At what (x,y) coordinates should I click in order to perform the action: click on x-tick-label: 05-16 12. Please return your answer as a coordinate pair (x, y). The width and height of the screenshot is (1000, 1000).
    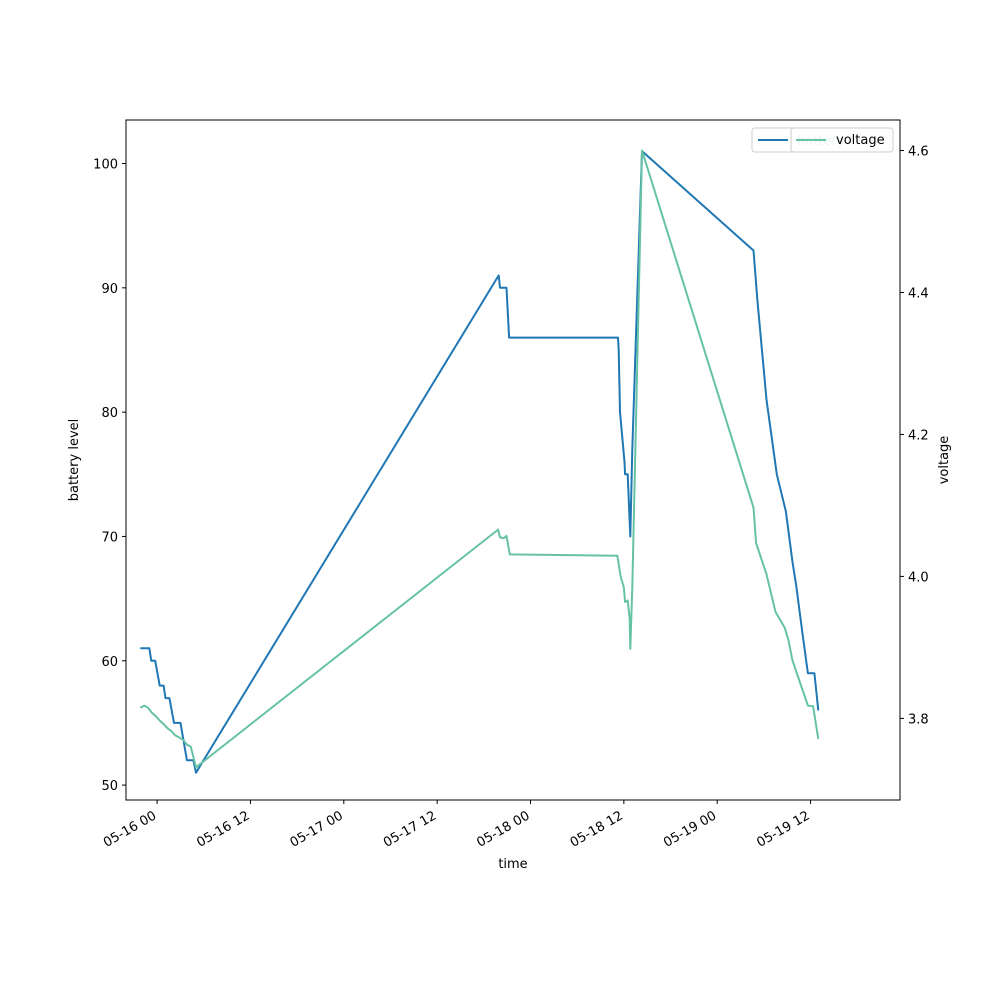
    Looking at the image, I should click on (223, 829).